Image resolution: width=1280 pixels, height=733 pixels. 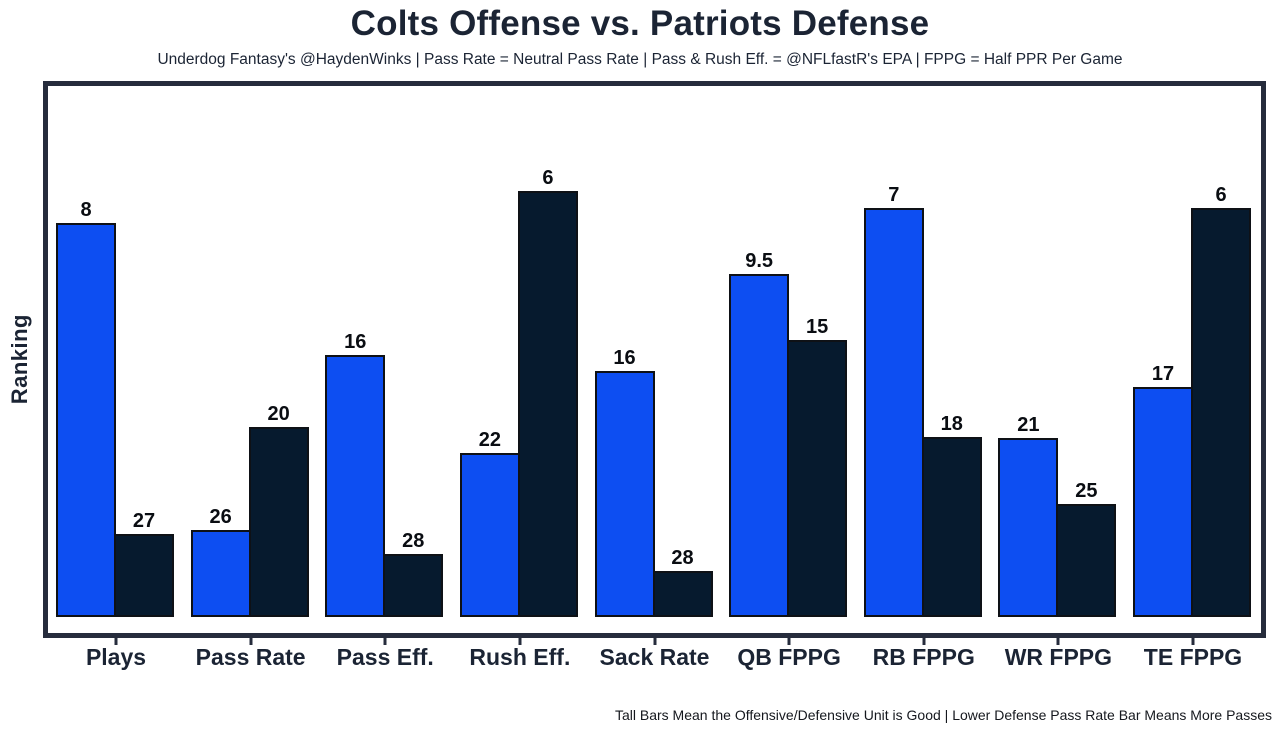 I want to click on bar-group: 16 28 Pass Eff., so click(x=385, y=500).